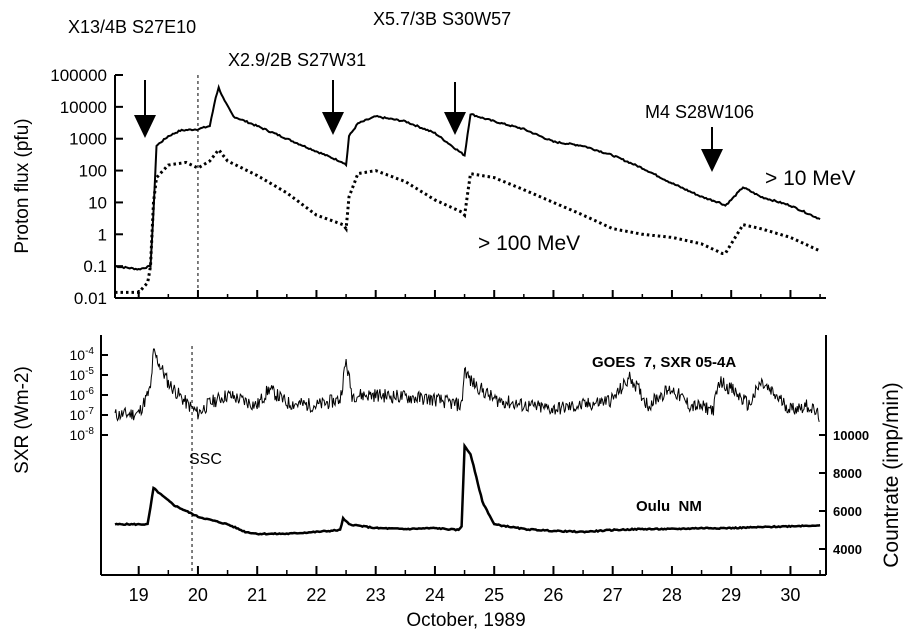 The image size is (908, 635). What do you see at coordinates (205, 459) in the screenshot?
I see `ssc-label: SSC` at bounding box center [205, 459].